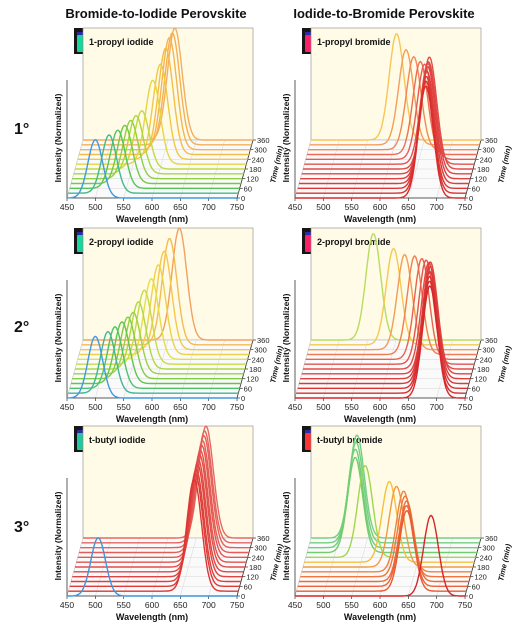  What do you see at coordinates (21, 327) in the screenshot?
I see `row-label-2: 2°` at bounding box center [21, 327].